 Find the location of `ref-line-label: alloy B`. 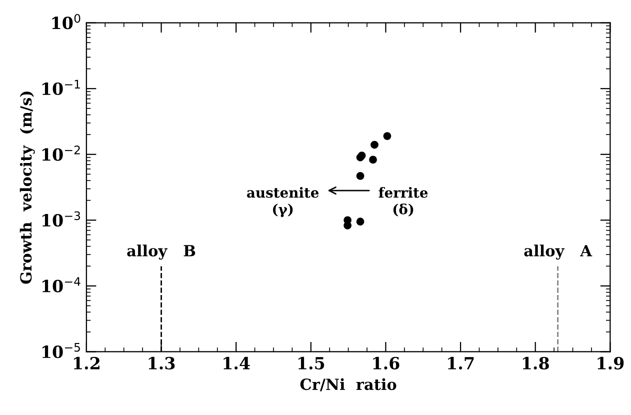

ref-line-label: alloy B is located at coordinates (161, 252).